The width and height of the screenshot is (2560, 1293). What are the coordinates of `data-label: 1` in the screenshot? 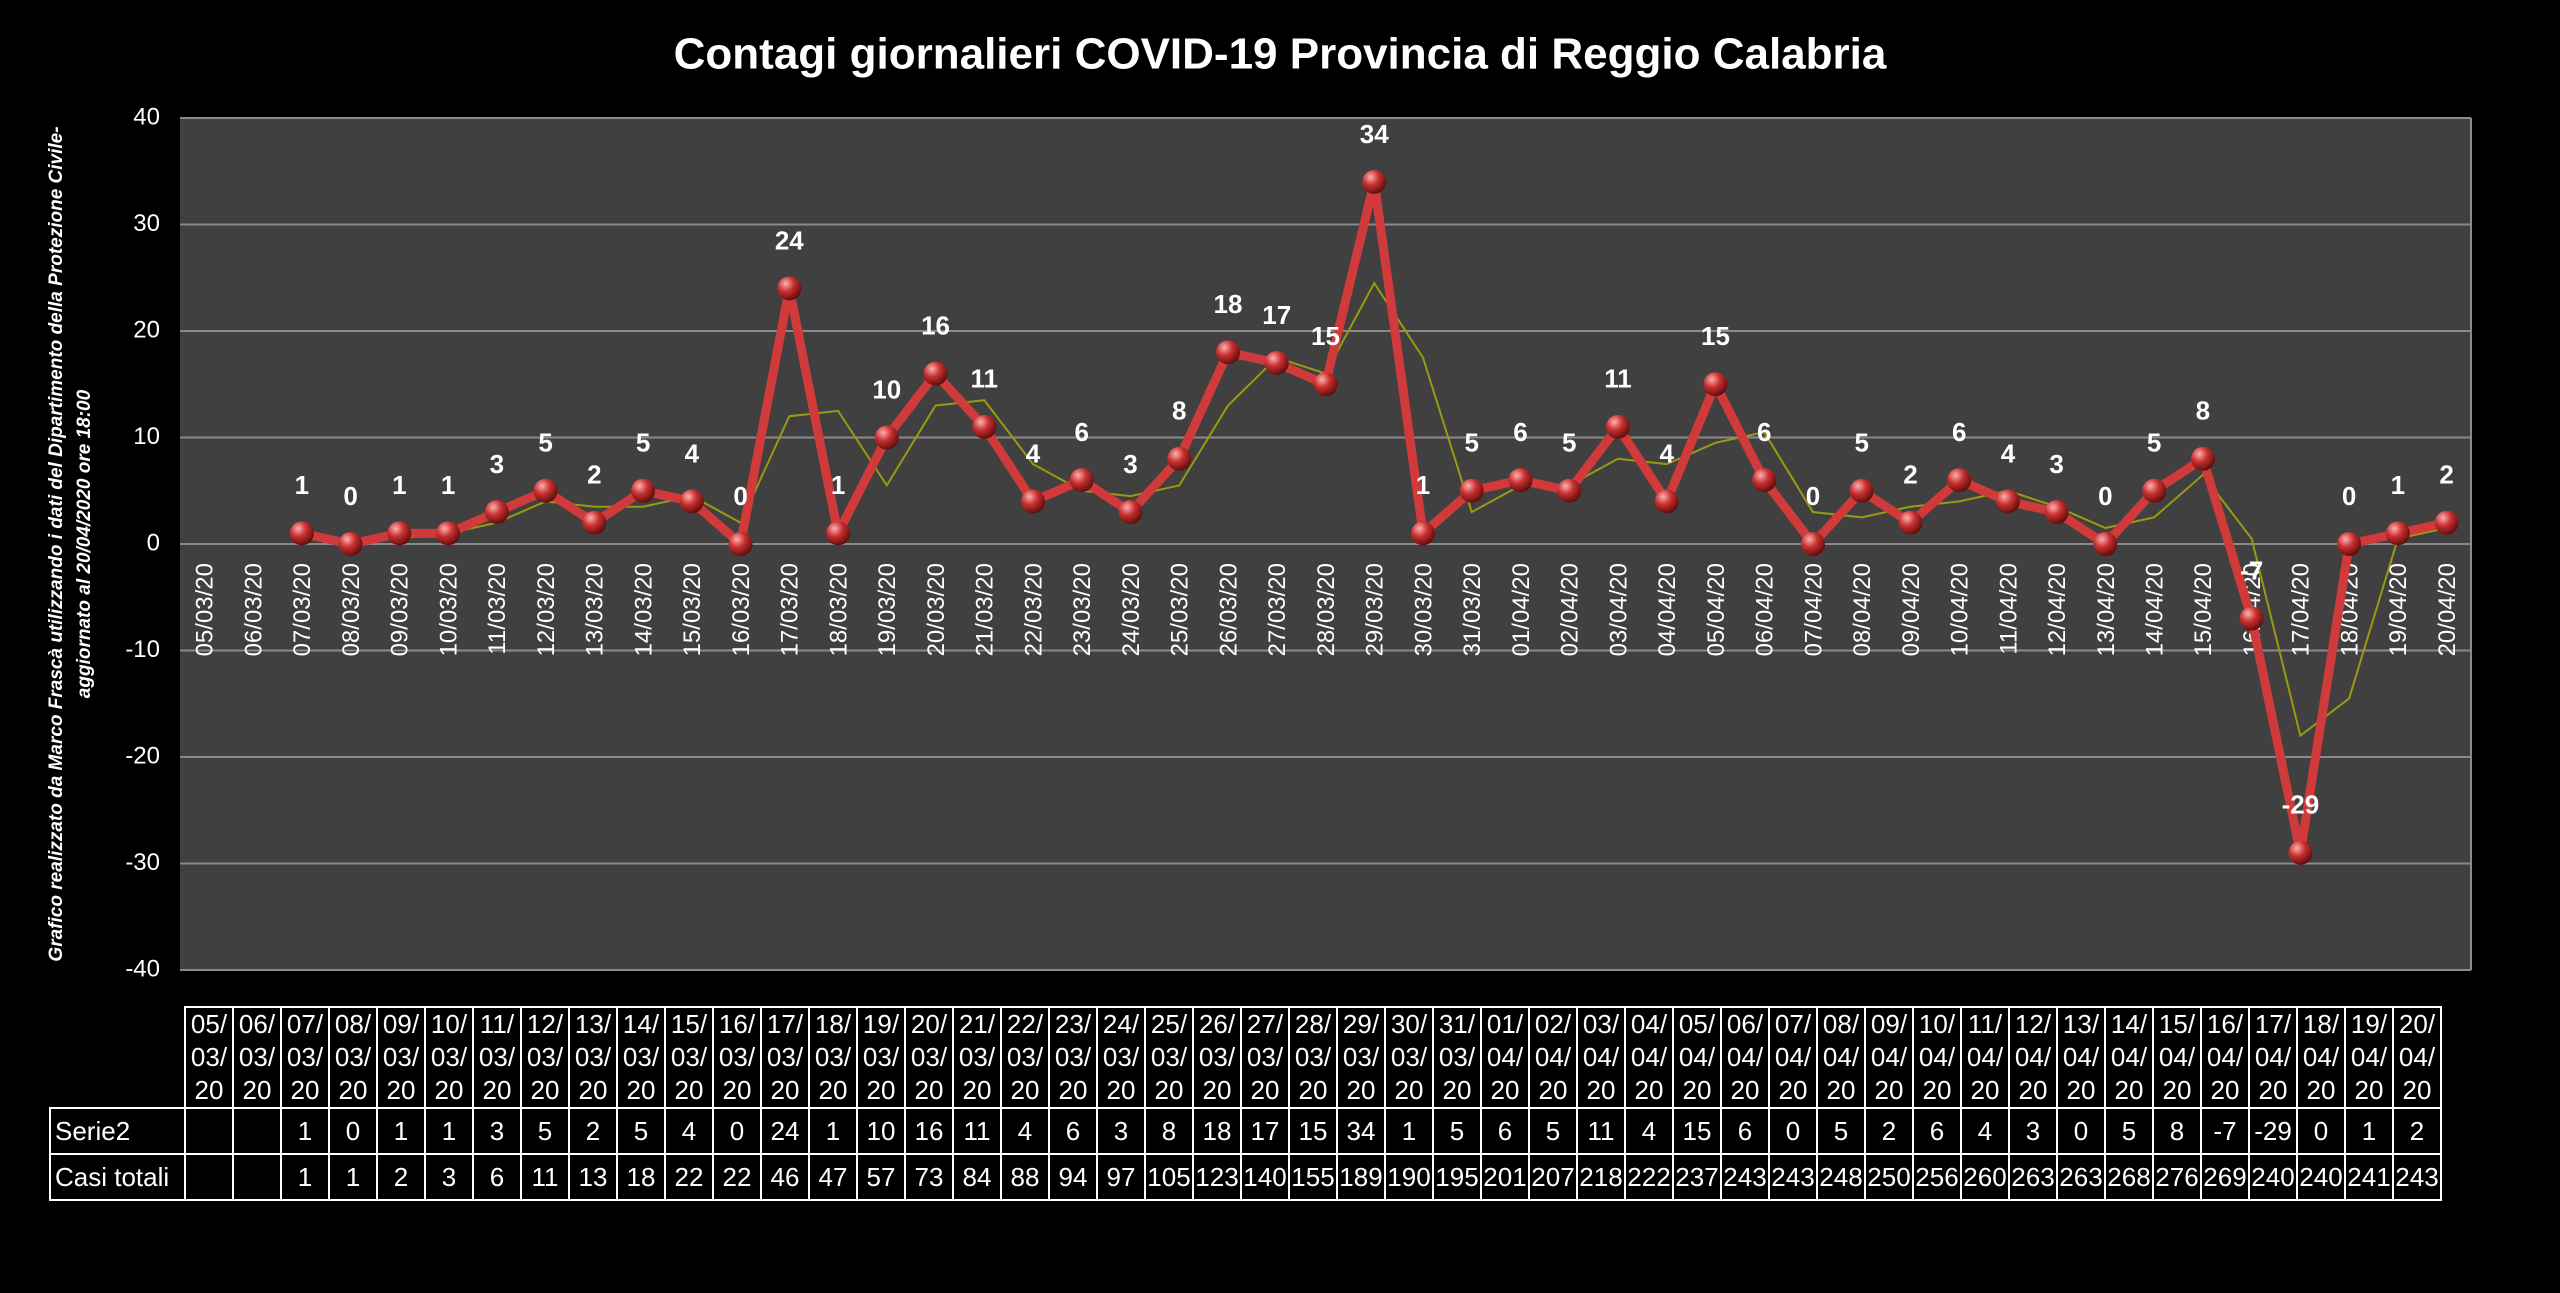 It's located at (838, 485).